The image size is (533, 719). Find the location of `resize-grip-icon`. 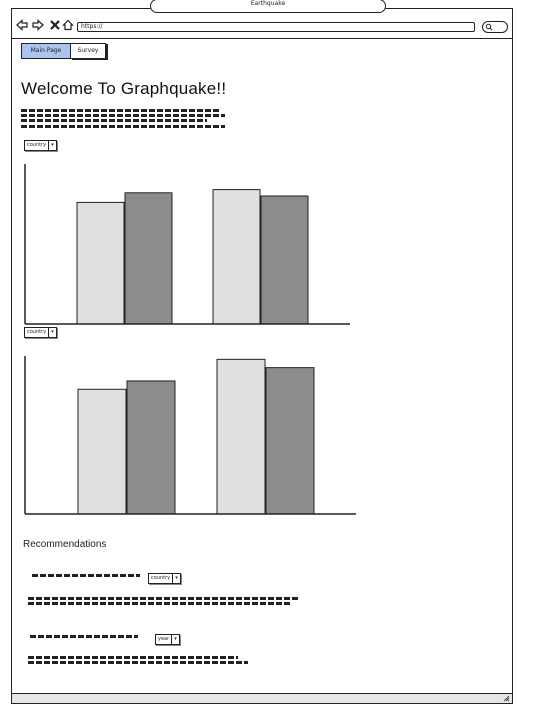

resize-grip-icon is located at coordinates (506, 698).